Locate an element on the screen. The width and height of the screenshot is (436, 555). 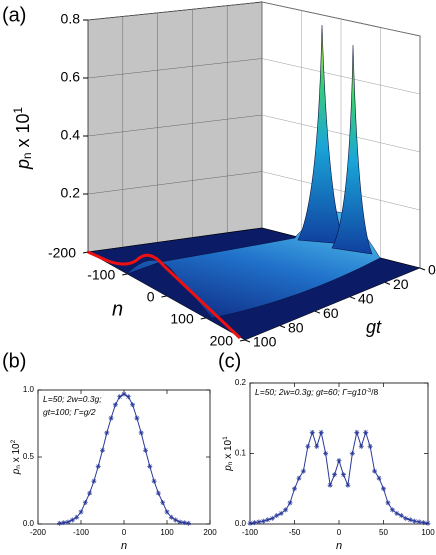
x-axis-label: n is located at coordinates (124, 546).